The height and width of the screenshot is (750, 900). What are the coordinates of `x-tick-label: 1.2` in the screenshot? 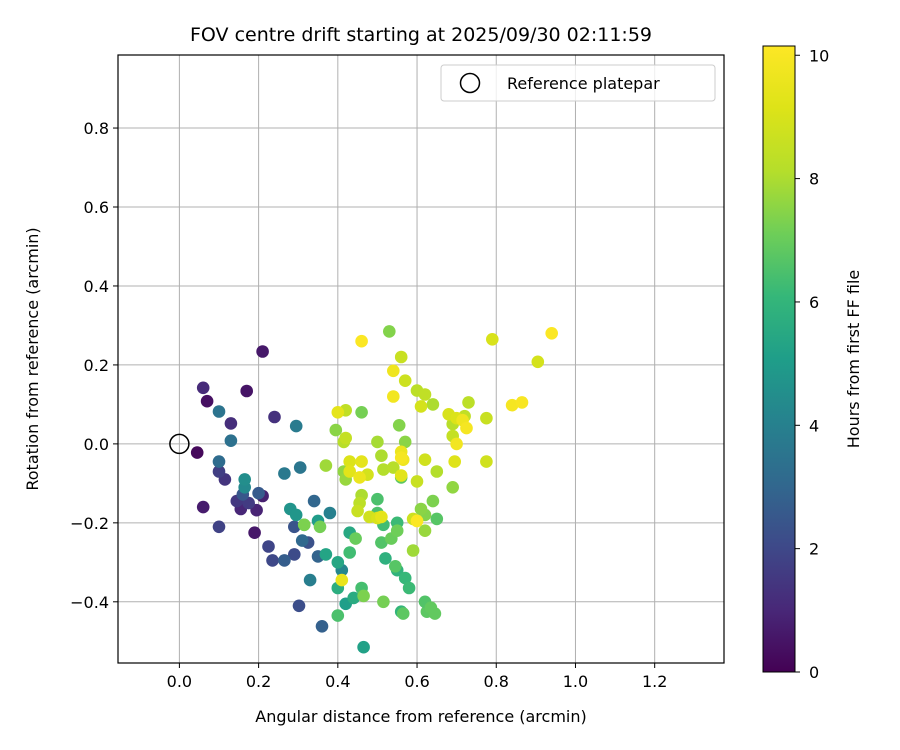 It's located at (654, 681).